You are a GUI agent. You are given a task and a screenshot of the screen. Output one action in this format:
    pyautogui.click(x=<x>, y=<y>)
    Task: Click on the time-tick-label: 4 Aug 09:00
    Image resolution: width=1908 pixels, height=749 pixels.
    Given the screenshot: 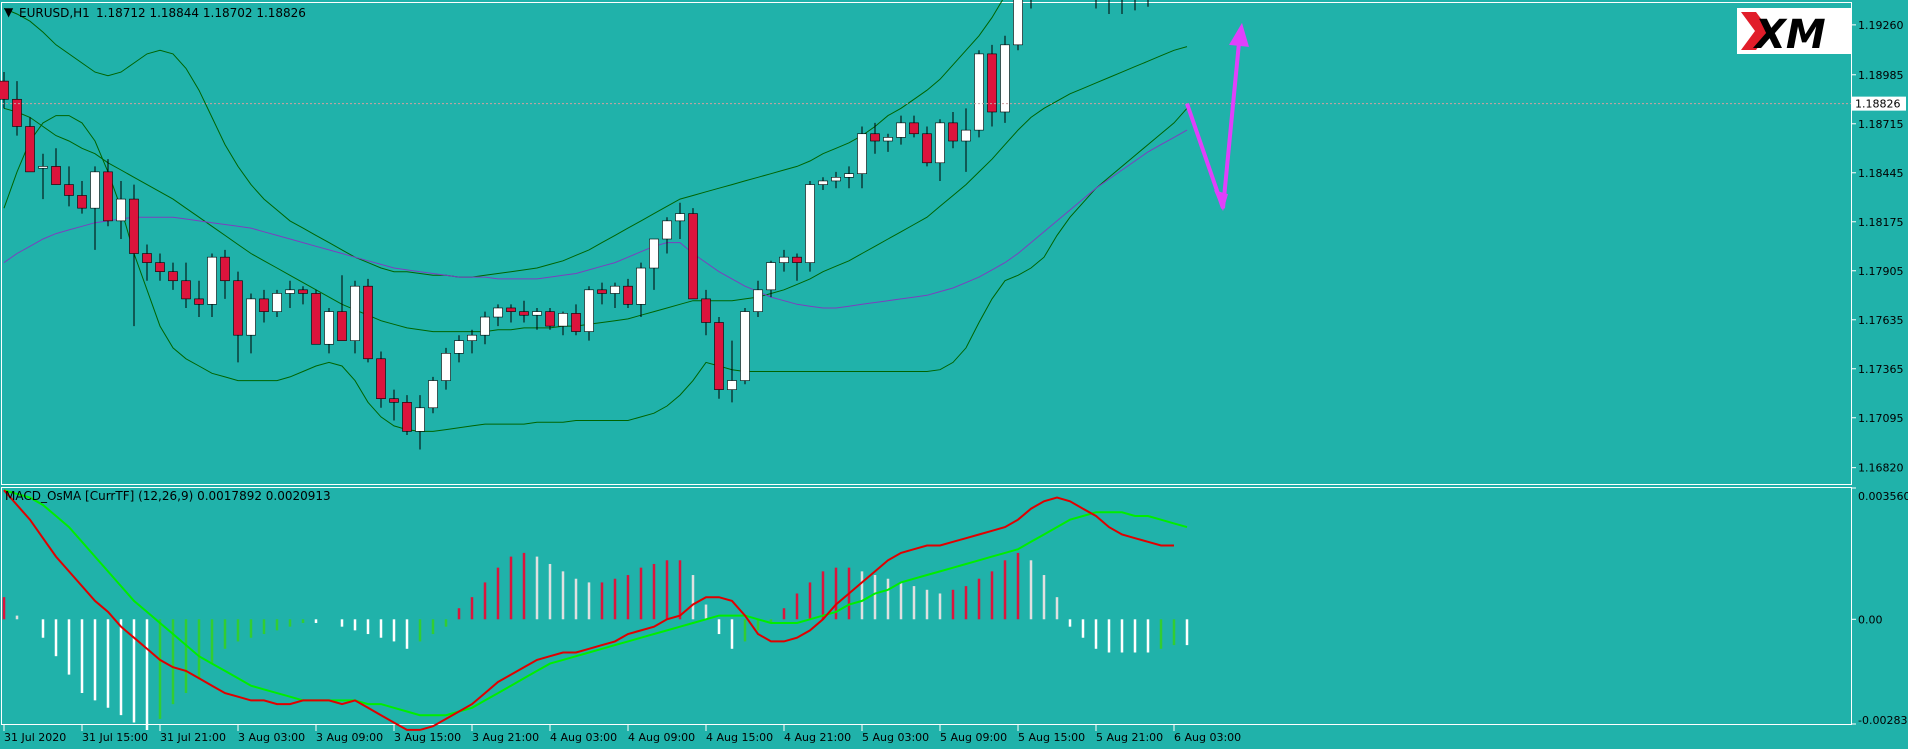 What is the action you would take?
    pyautogui.click(x=661, y=737)
    